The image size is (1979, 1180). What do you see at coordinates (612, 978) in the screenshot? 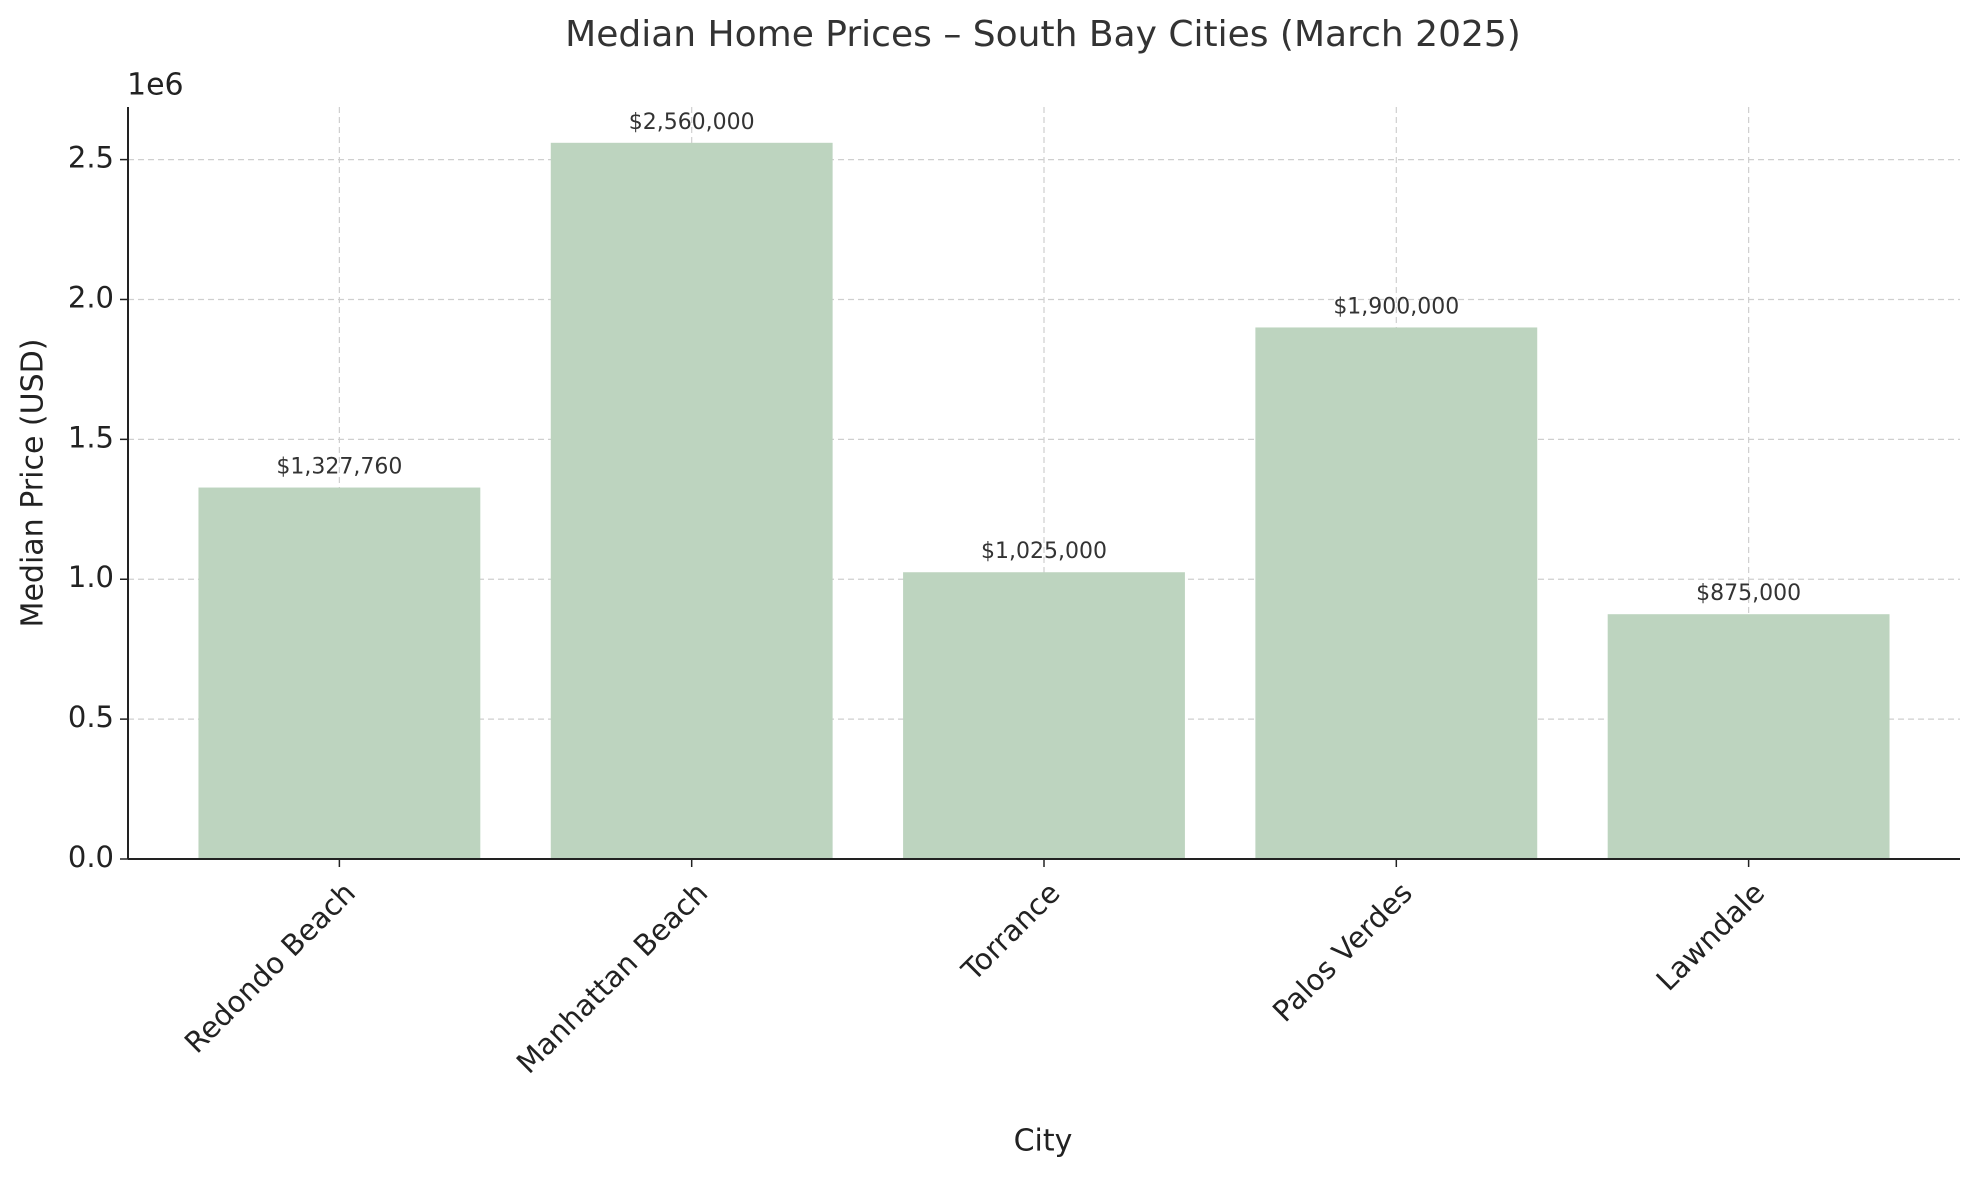
I see `x-tick-label: Manhattan Beach` at bounding box center [612, 978].